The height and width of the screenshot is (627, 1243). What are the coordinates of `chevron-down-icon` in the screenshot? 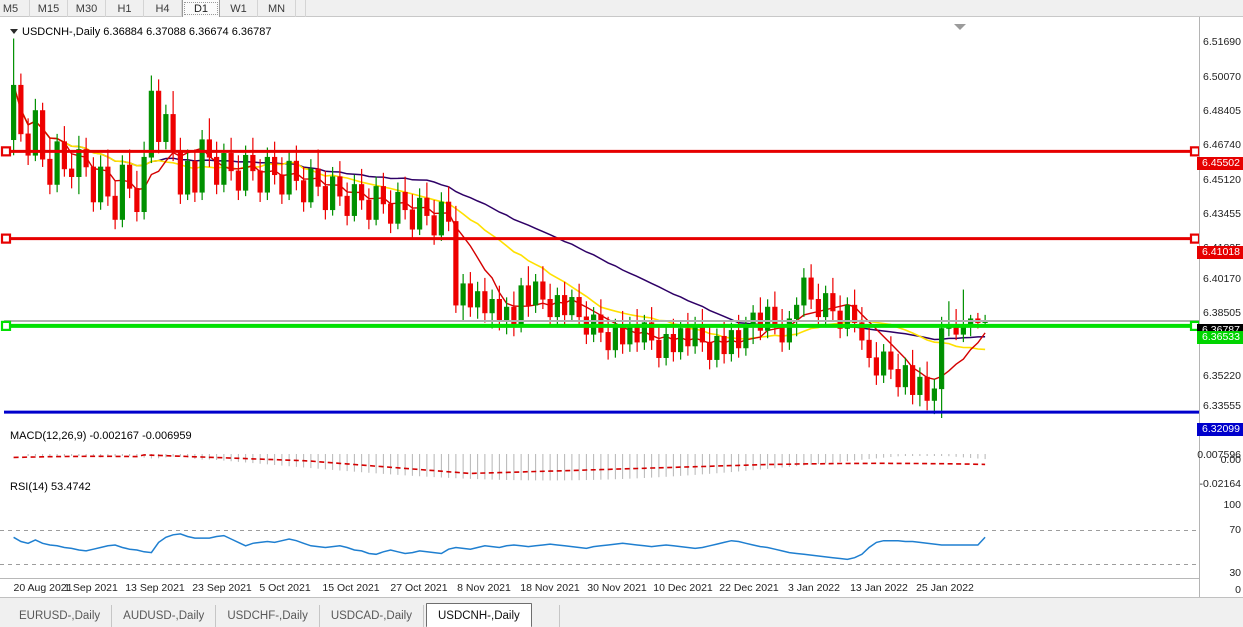 It's located at (960, 27).